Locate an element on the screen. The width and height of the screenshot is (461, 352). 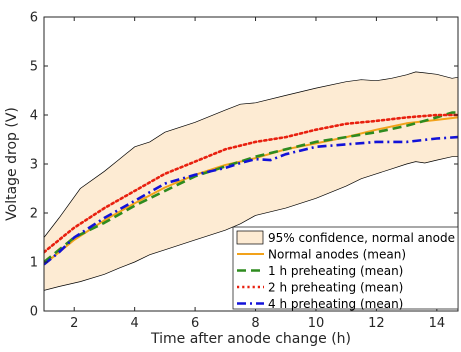
x-tick-label: 14 is located at coordinates (437, 323).